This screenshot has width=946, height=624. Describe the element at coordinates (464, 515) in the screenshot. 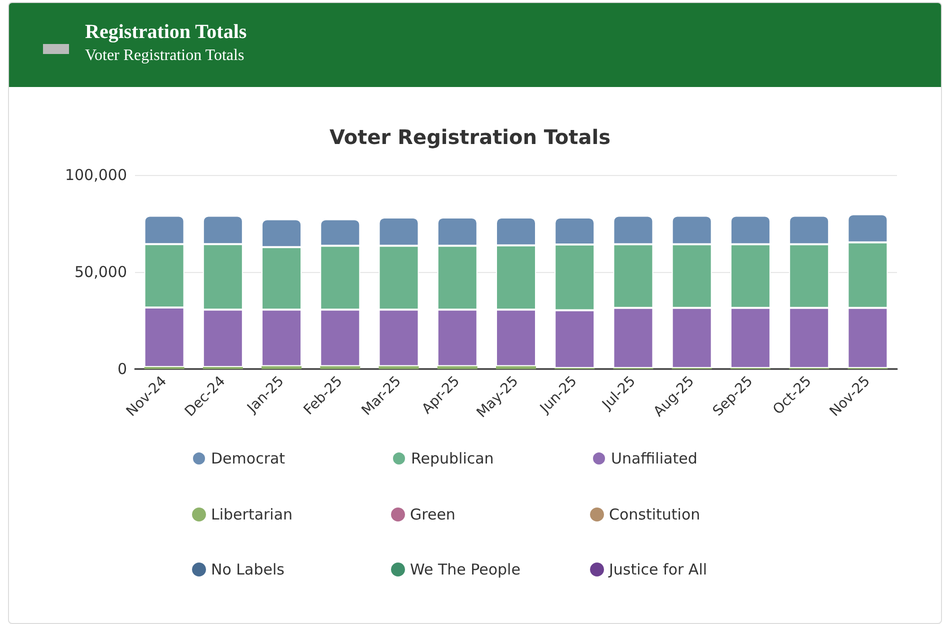

I see `legend-label: Green` at that location.